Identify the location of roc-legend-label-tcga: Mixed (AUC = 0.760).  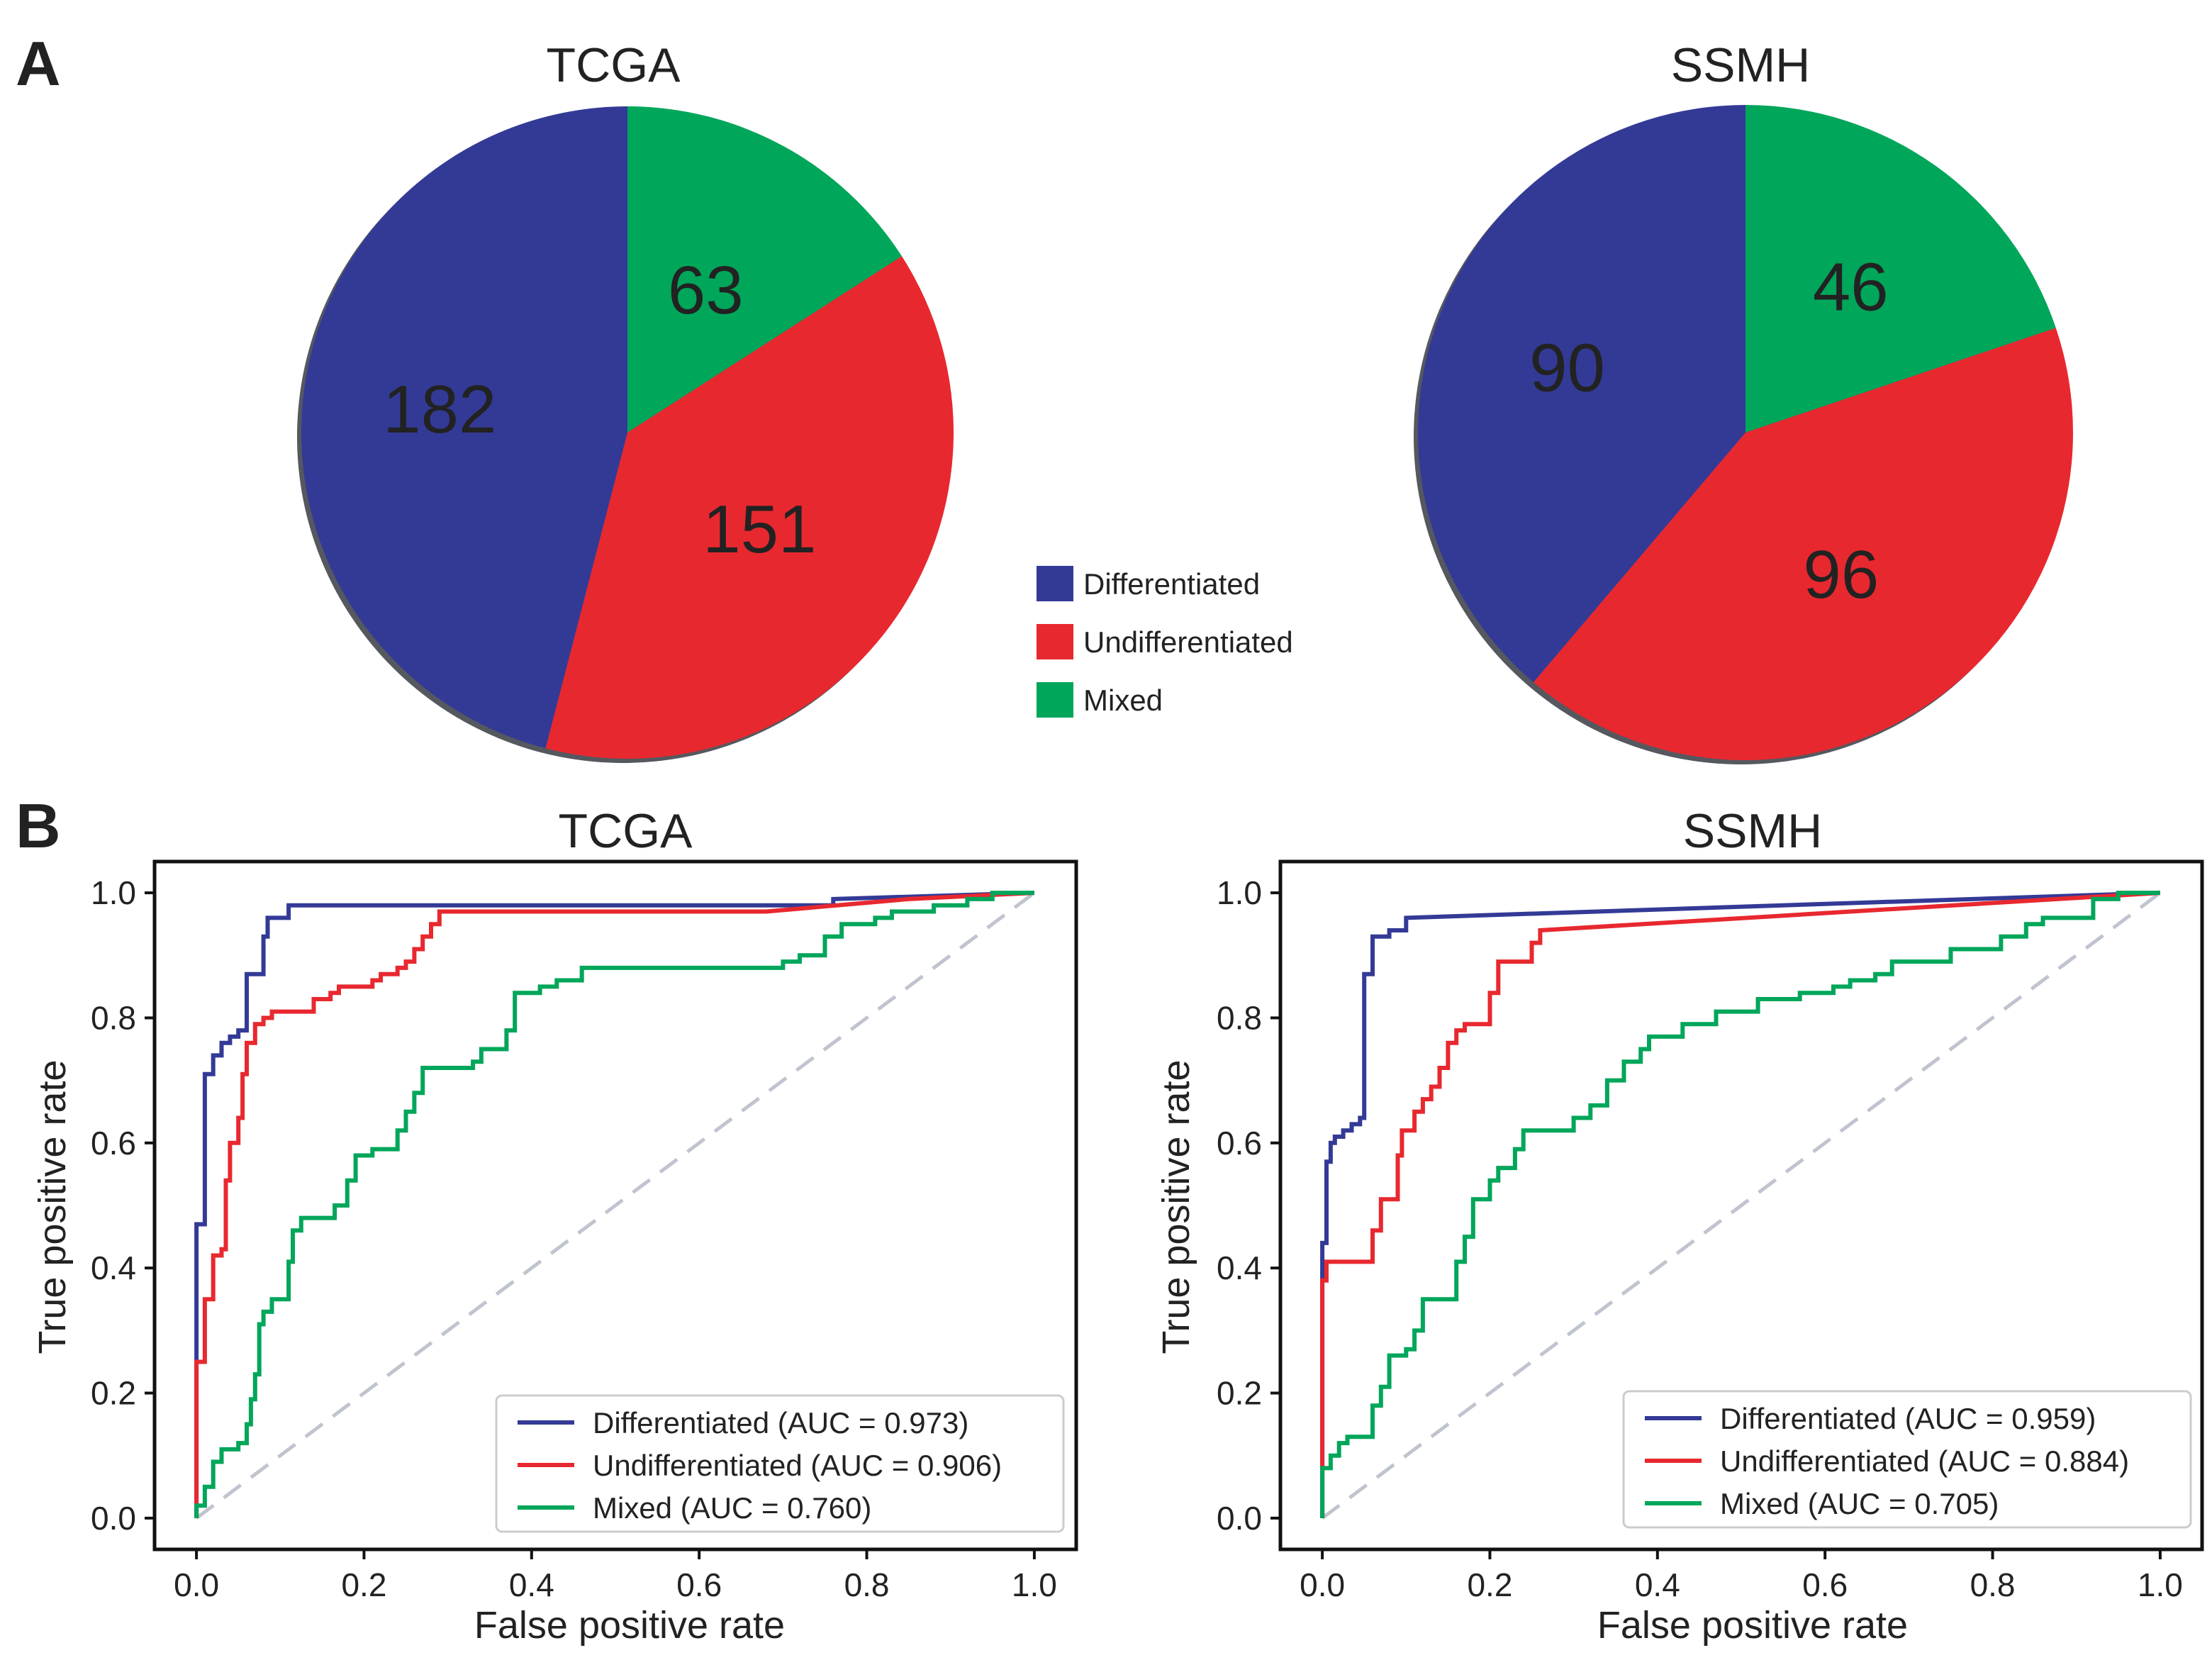
(732, 1508).